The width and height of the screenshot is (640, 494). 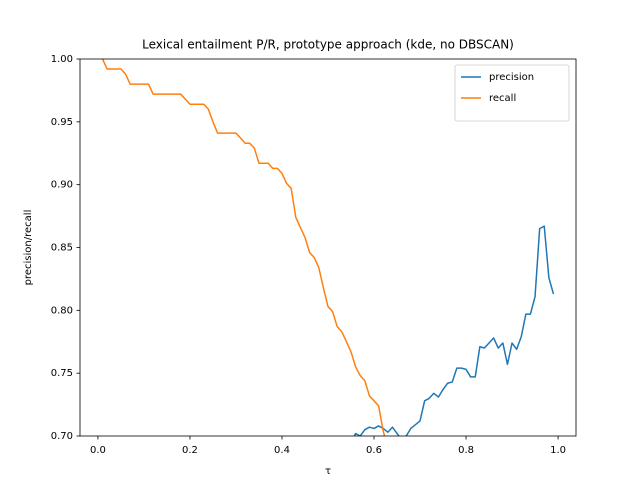 I want to click on x-tick-label: 1.0, so click(x=558, y=450).